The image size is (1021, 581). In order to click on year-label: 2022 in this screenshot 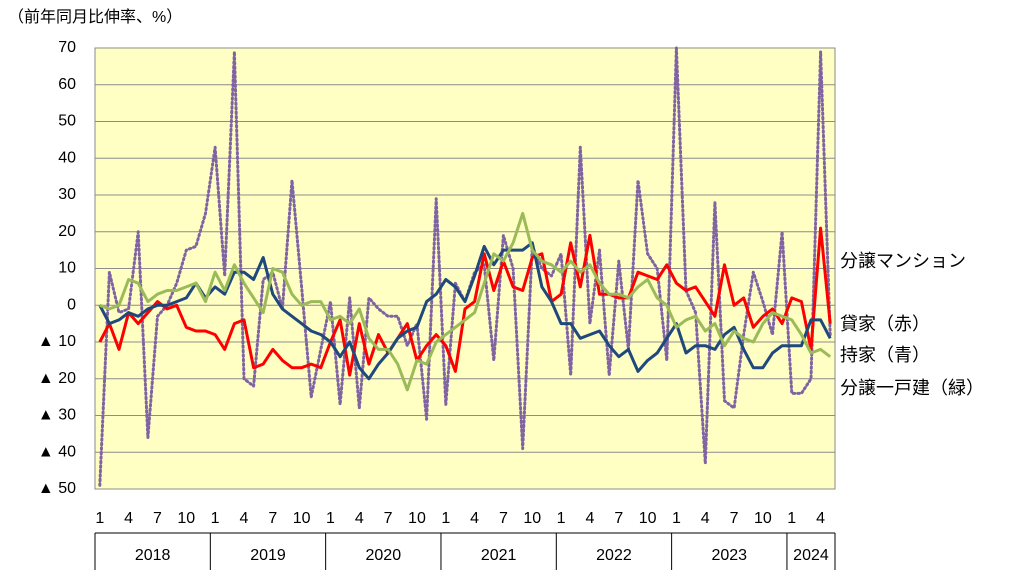, I will do `click(614, 555)`.